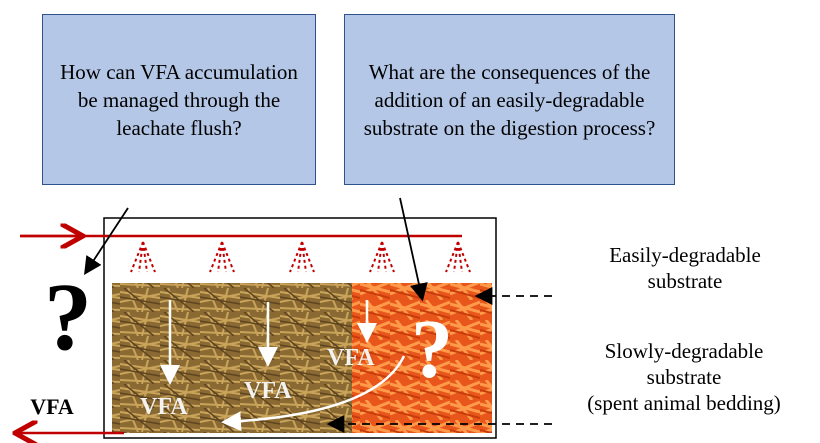  I want to click on question-mark-leachate: ?, so click(68, 316).